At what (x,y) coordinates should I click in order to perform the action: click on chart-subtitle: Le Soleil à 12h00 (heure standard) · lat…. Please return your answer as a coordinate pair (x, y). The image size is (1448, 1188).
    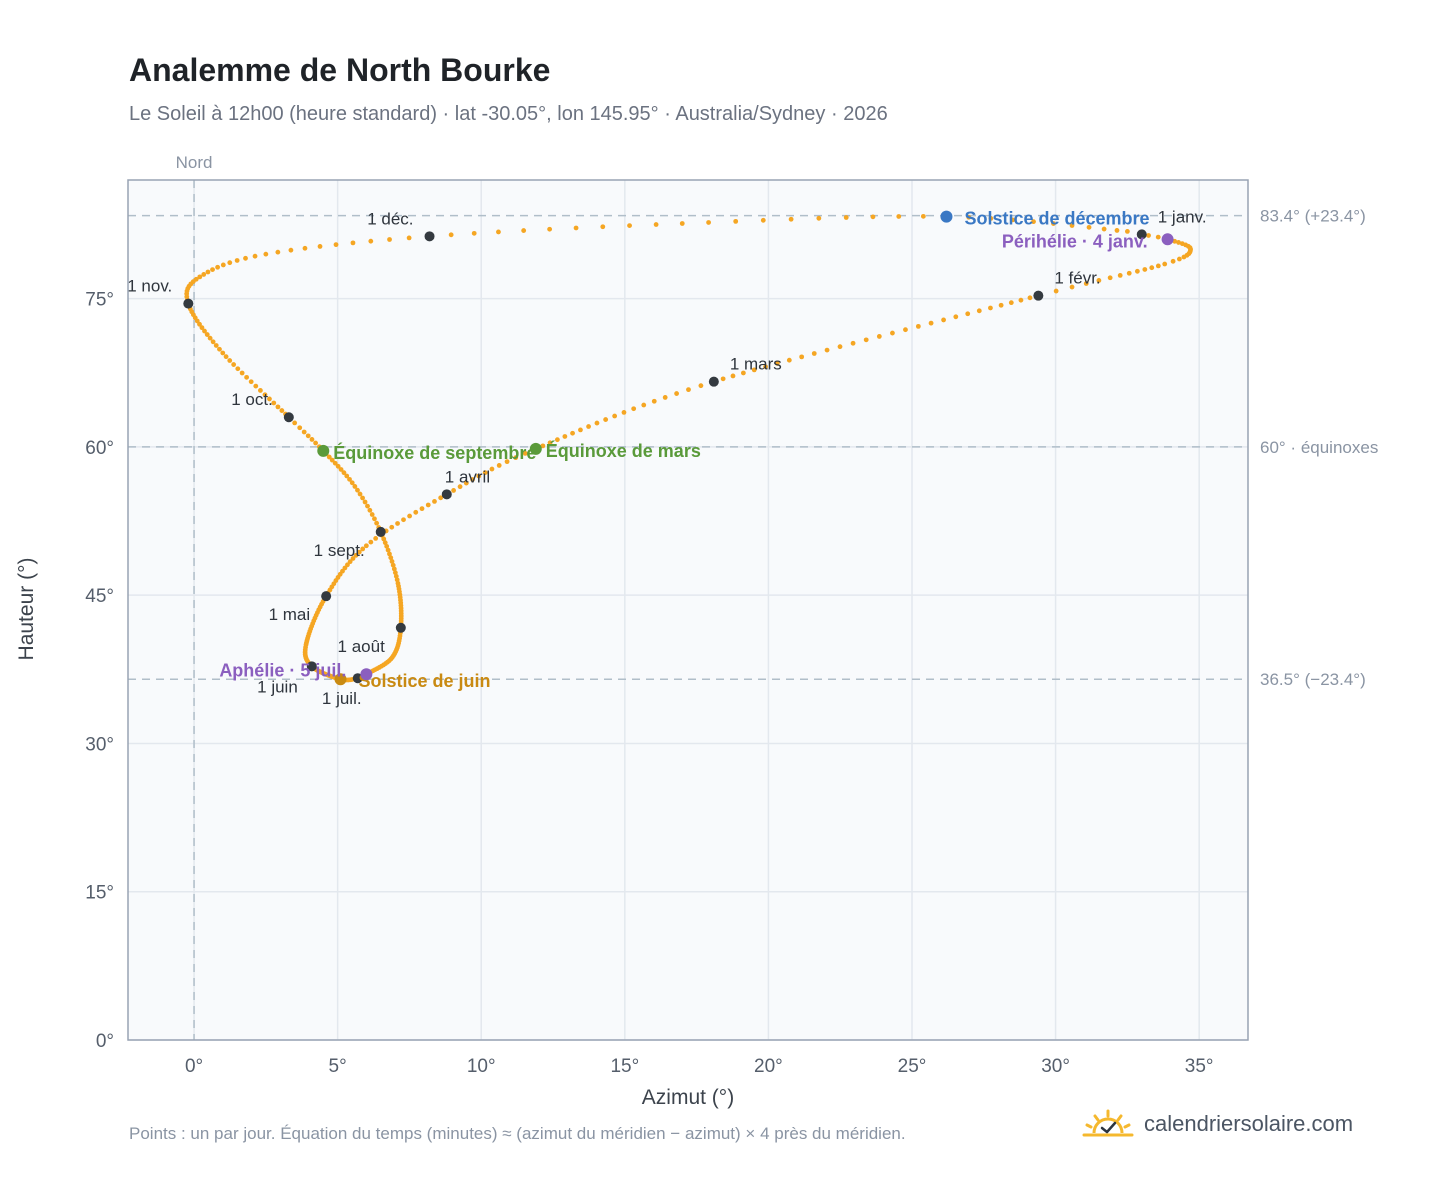
    Looking at the image, I should click on (508, 114).